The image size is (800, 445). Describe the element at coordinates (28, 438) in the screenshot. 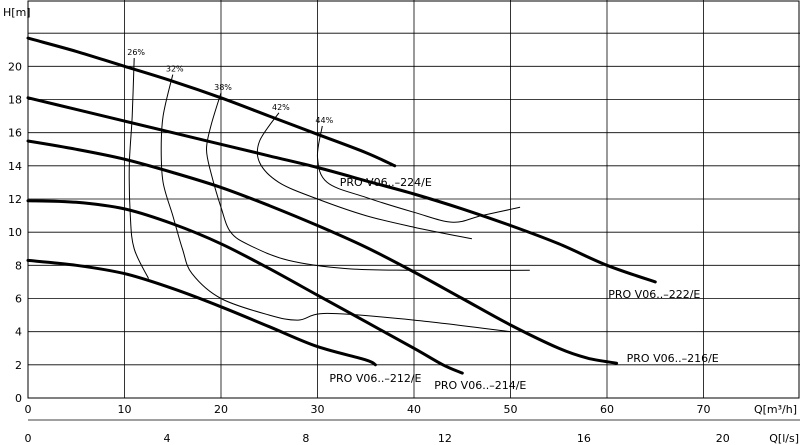

I see `x-secondary-tick-label: 0` at that location.